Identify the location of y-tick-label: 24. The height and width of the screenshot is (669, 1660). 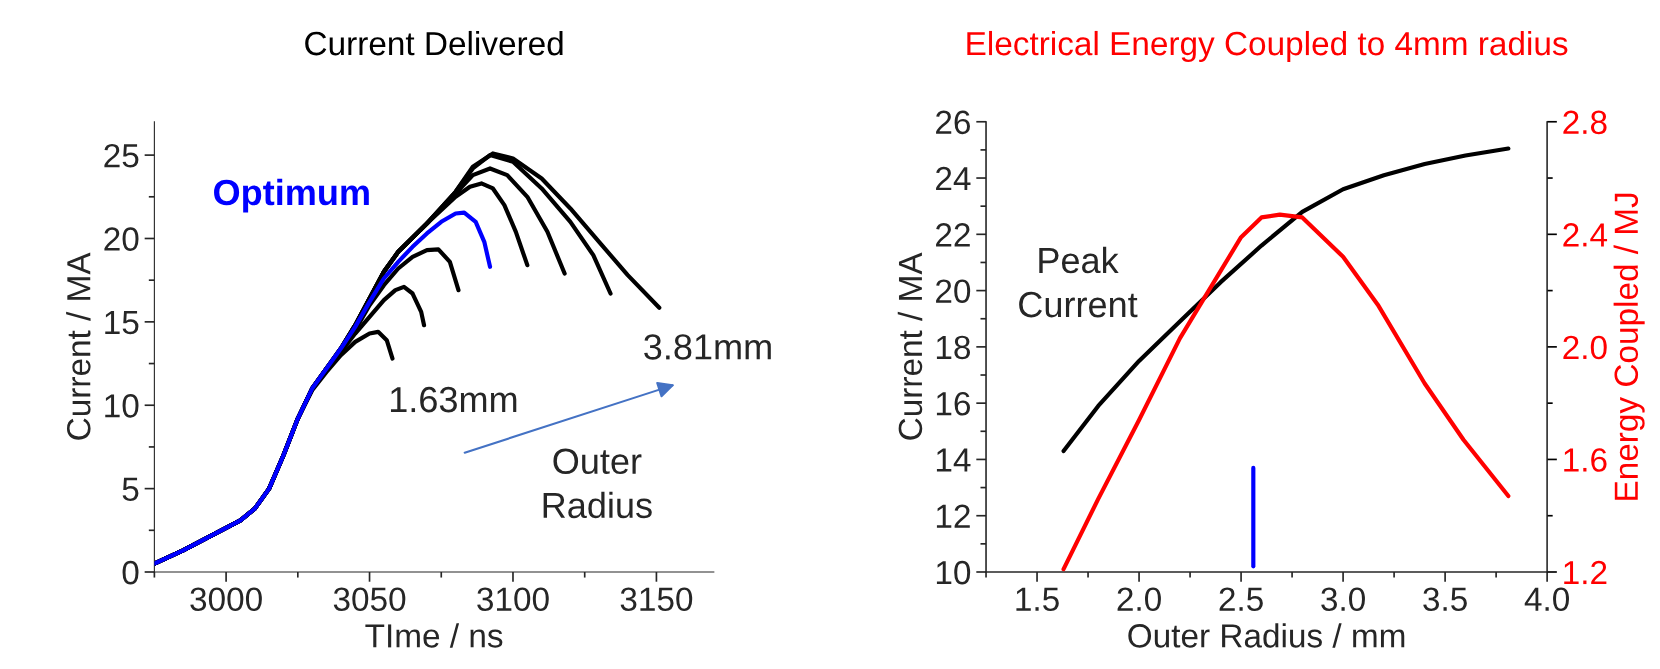
(953, 178).